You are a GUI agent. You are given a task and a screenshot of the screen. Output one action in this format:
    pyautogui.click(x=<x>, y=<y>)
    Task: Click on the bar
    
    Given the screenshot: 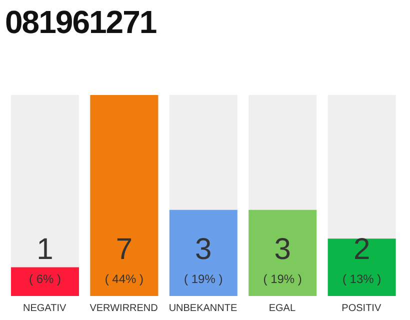 What is the action you would take?
    pyautogui.click(x=45, y=281)
    